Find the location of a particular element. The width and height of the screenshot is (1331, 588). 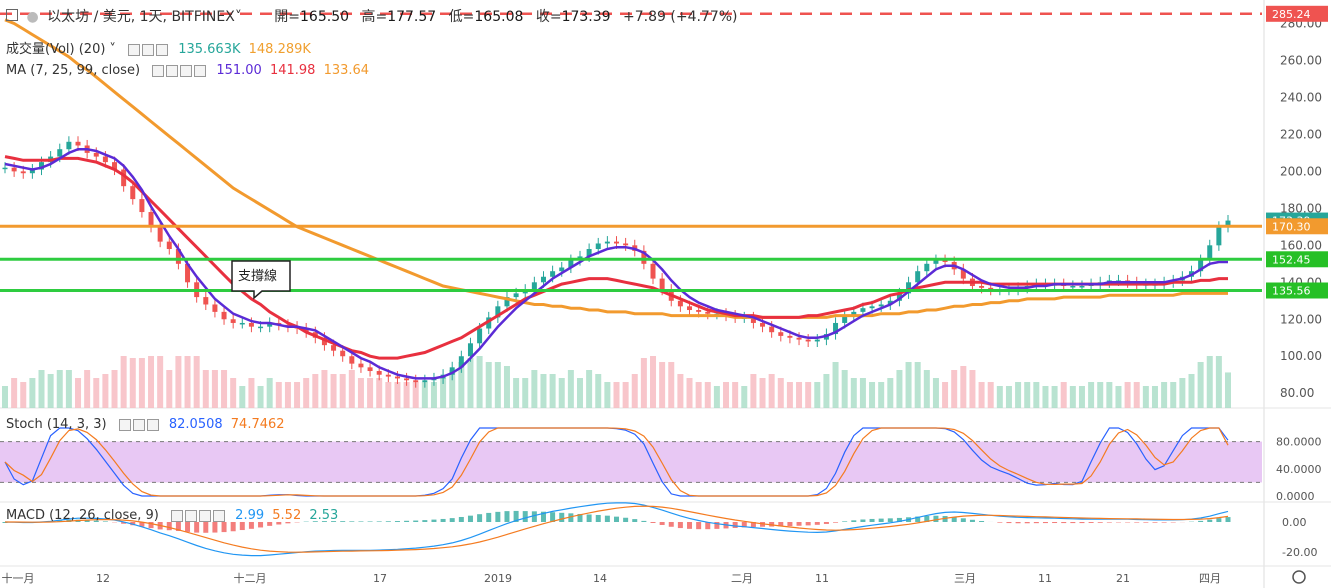

open-label: 開= is located at coordinates (287, 17).